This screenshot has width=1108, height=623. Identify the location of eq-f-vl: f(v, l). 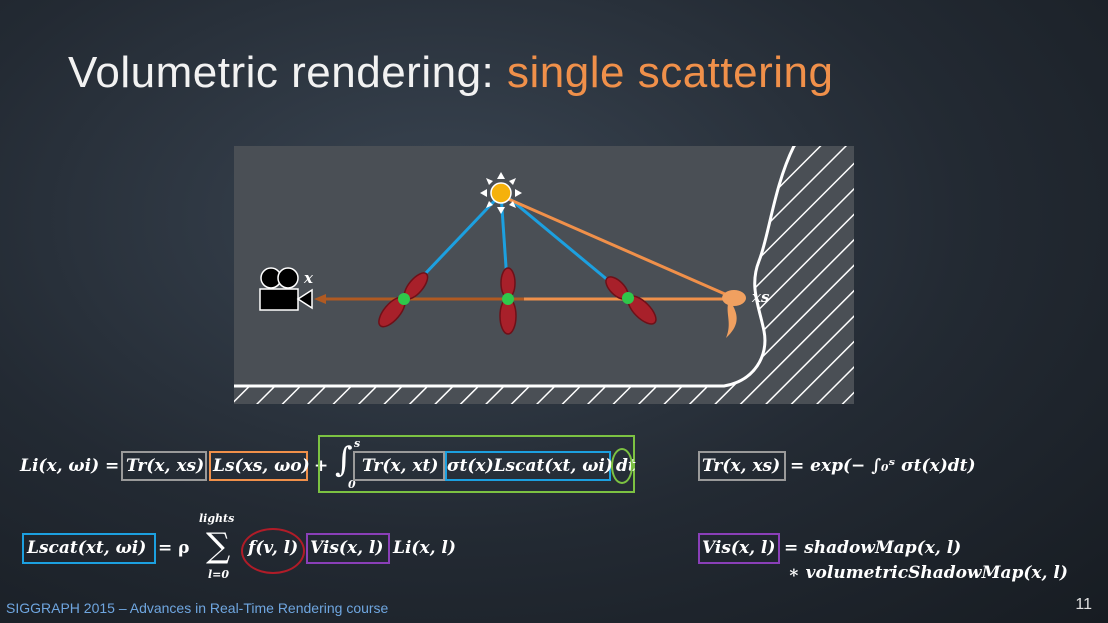
(273, 548).